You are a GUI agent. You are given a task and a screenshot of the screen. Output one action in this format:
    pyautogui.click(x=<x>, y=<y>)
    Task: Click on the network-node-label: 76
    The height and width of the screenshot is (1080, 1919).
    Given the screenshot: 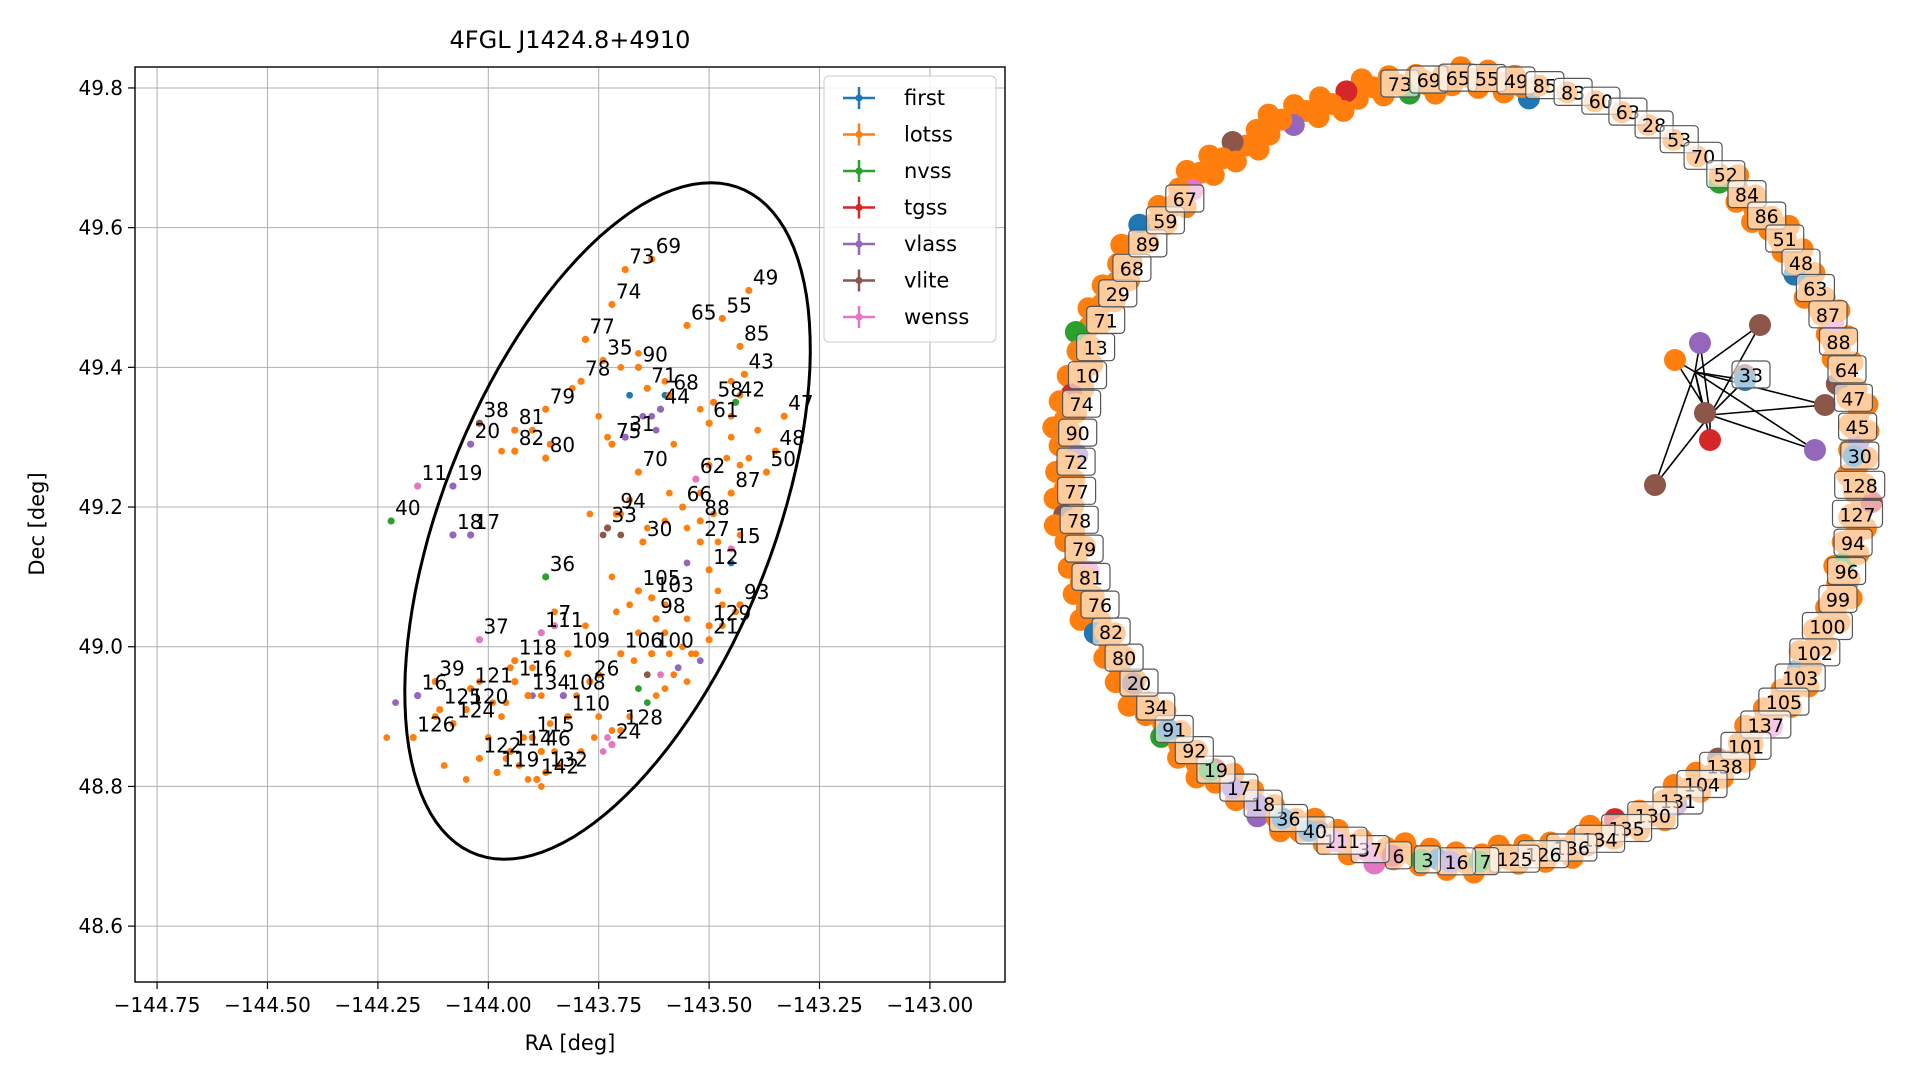 What is the action you would take?
    pyautogui.click(x=1100, y=606)
    